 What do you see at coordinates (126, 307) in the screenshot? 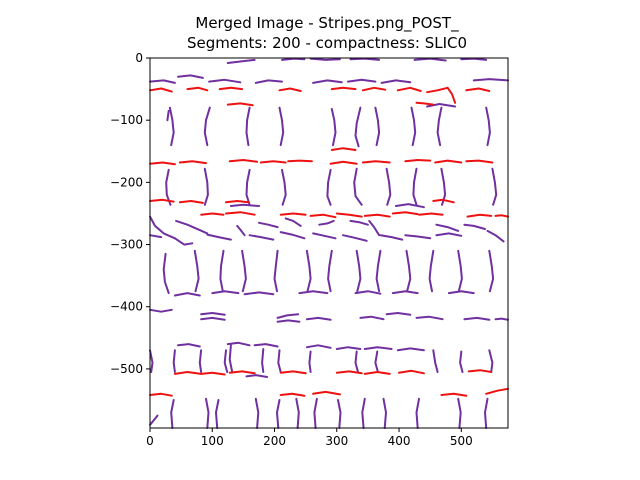
I see `y-tick-label: −400` at bounding box center [126, 307].